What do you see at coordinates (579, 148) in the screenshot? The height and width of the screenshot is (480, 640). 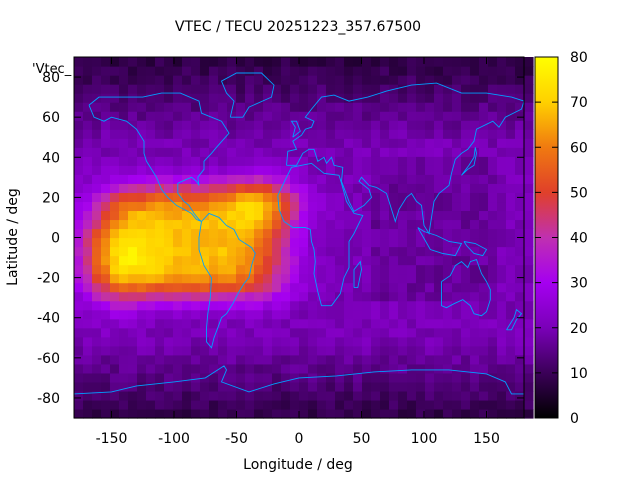 I see `colorbar-tick-label: 60` at bounding box center [579, 148].